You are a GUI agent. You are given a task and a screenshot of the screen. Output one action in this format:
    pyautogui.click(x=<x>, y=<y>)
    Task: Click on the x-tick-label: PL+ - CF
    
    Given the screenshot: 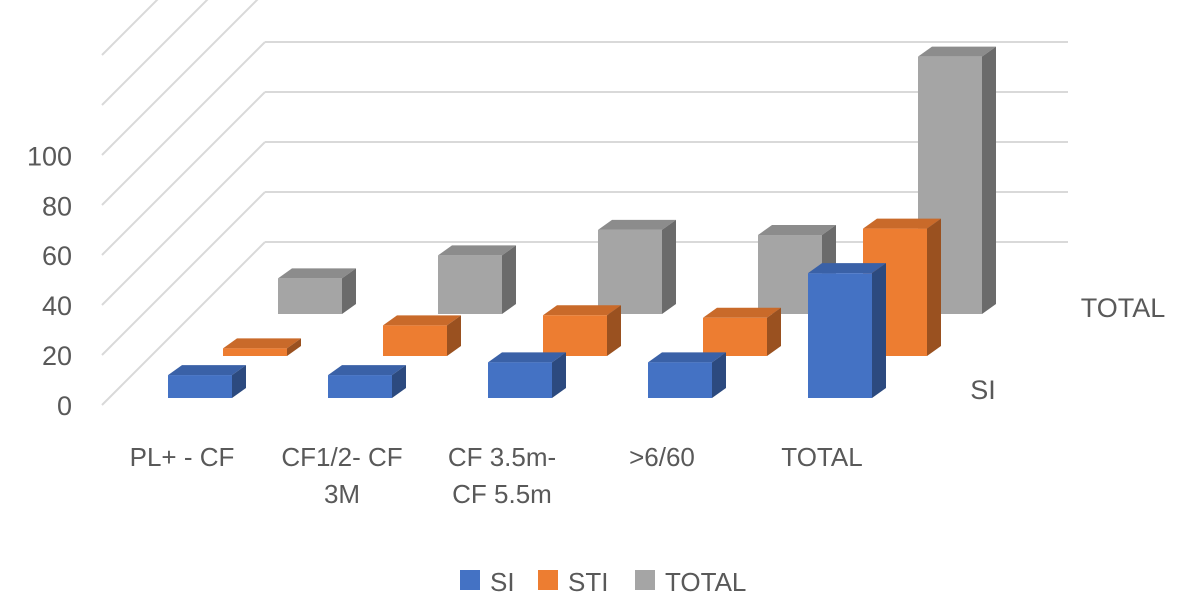 What is the action you would take?
    pyautogui.click(x=182, y=457)
    